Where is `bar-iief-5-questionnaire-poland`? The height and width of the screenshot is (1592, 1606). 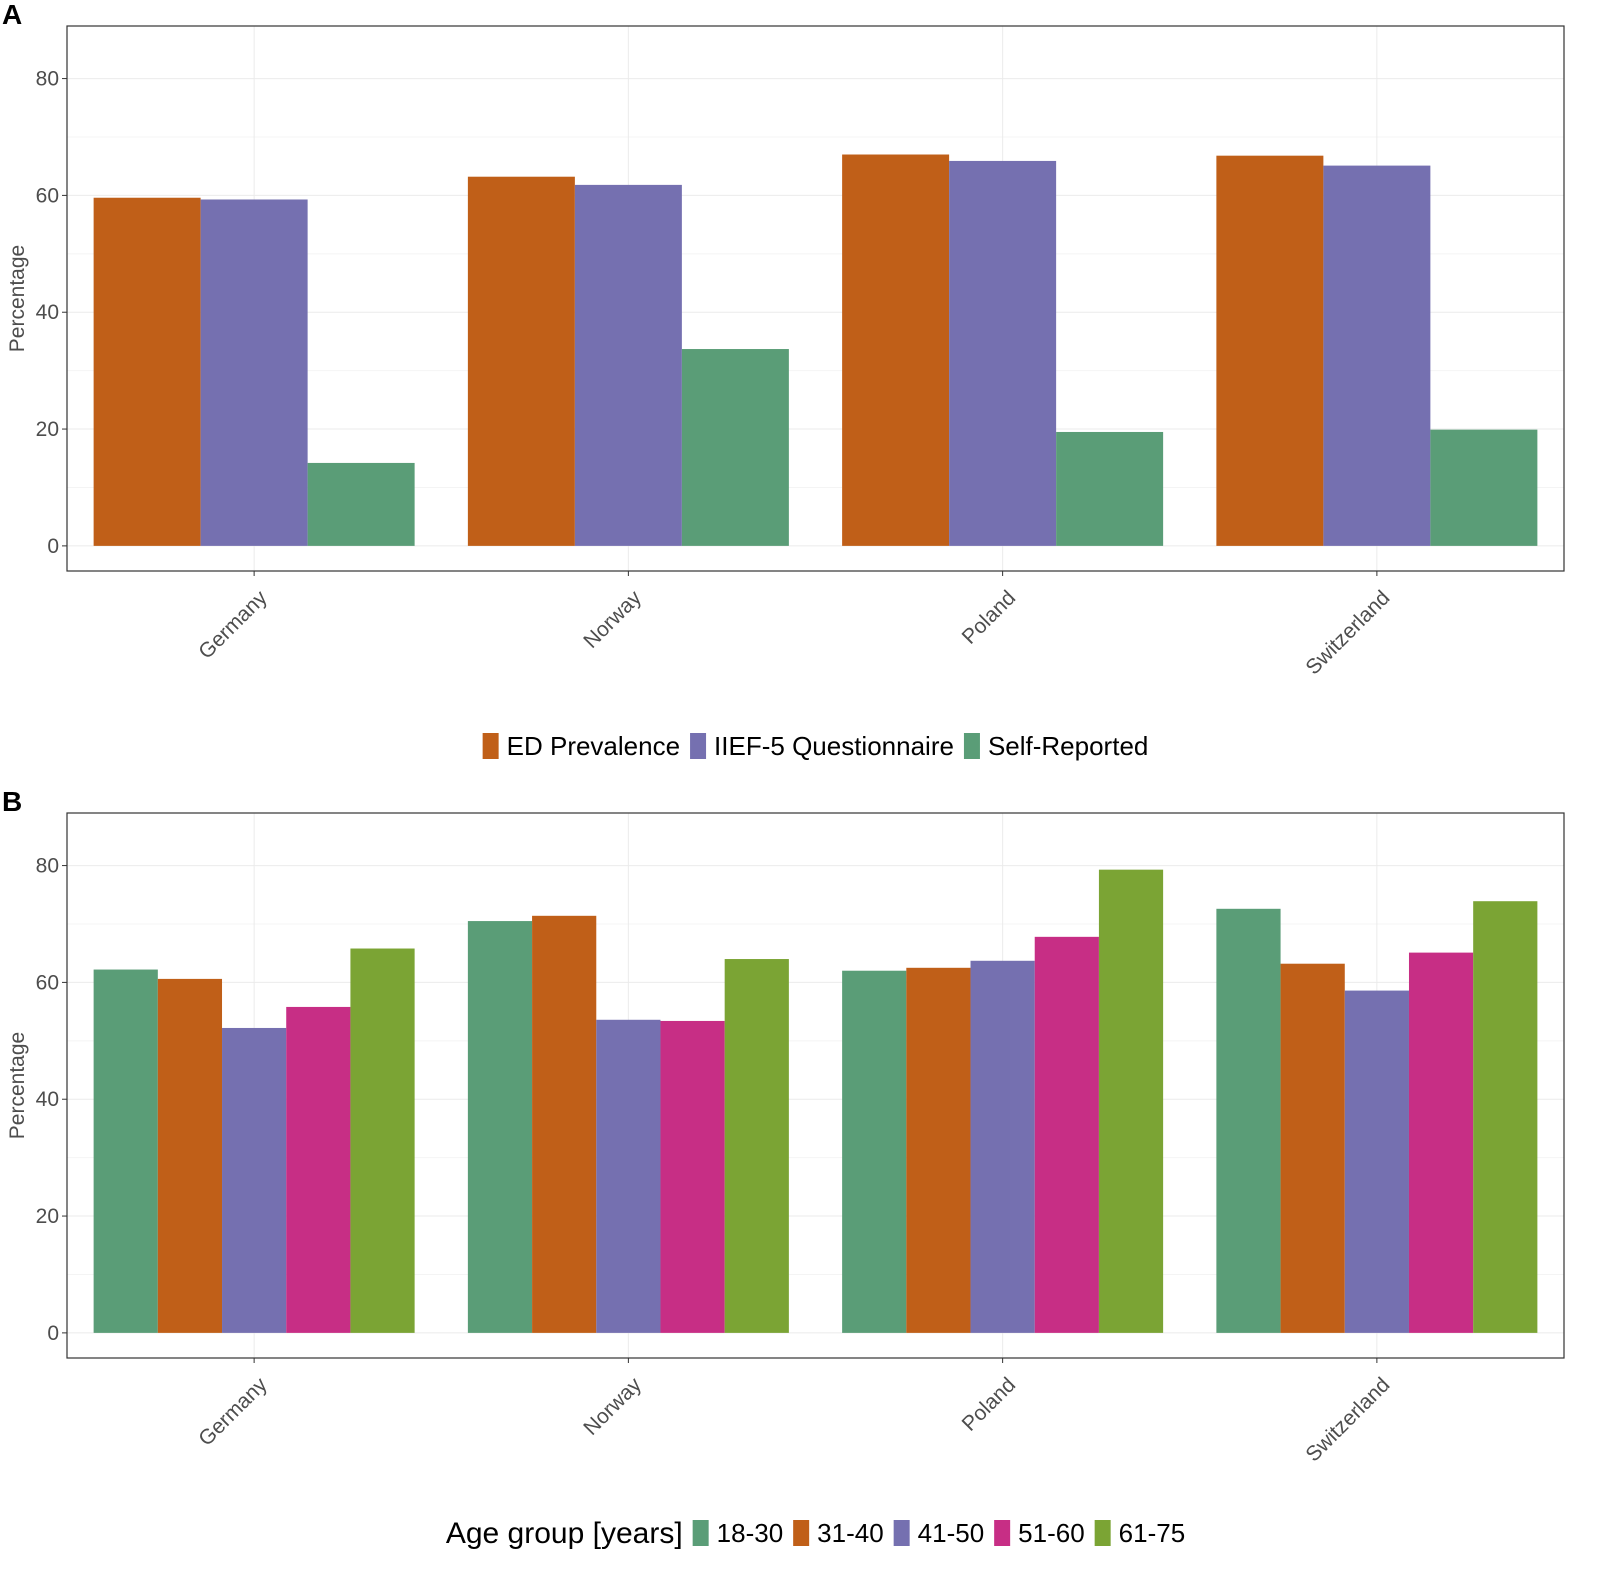 bar-iief-5-questionnaire-poland is located at coordinates (1003, 353).